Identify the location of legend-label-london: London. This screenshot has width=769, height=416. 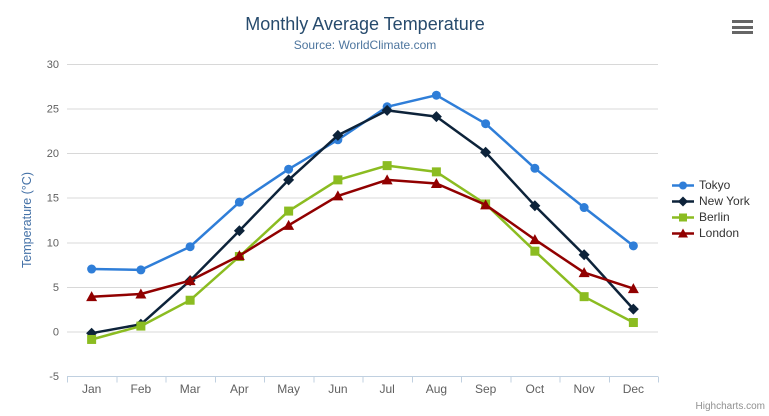
(719, 233).